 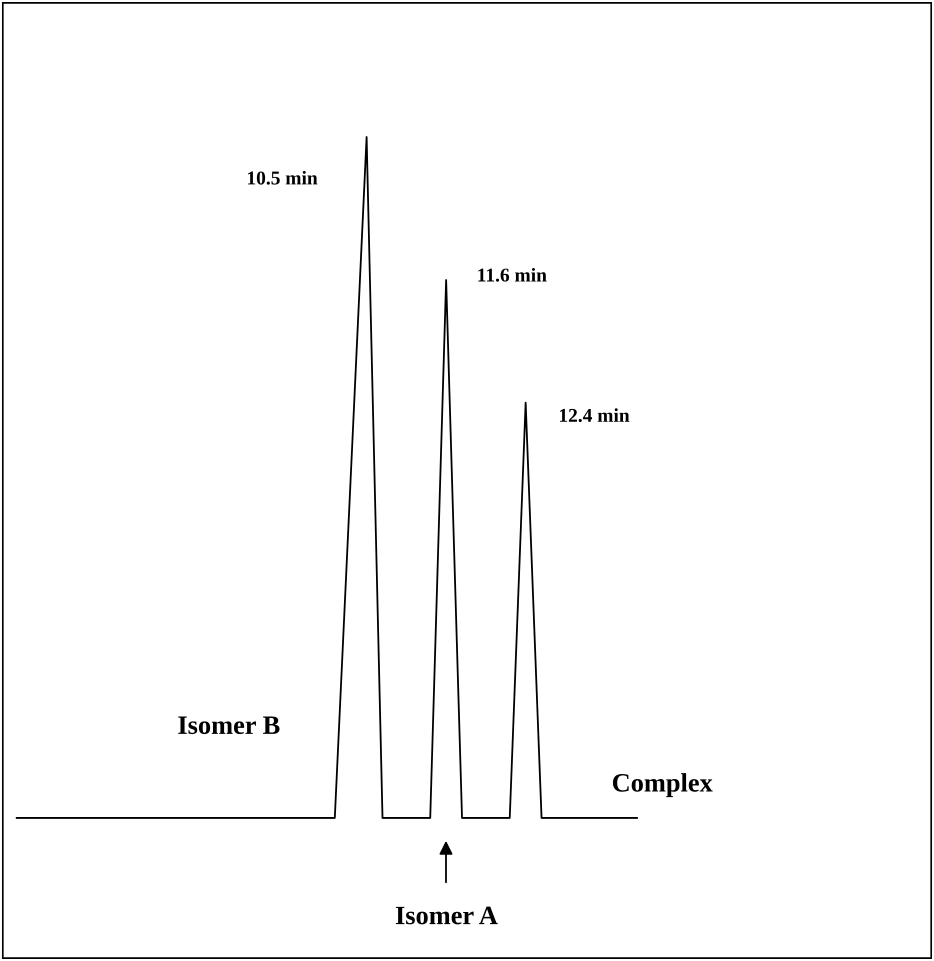 What do you see at coordinates (283, 177) in the screenshot?
I see `annotation: 10.5 min` at bounding box center [283, 177].